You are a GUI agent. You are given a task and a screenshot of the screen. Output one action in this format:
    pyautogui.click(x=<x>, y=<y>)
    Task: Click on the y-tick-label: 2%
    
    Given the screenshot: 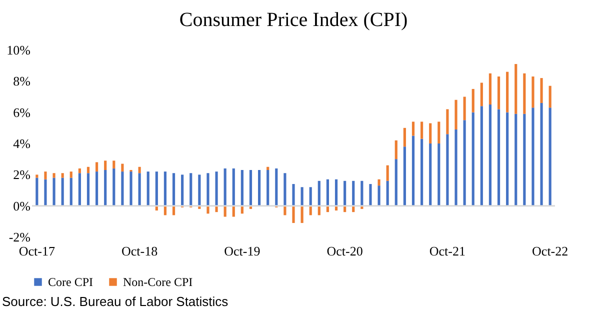 What is the action you would take?
    pyautogui.click(x=22, y=174)
    